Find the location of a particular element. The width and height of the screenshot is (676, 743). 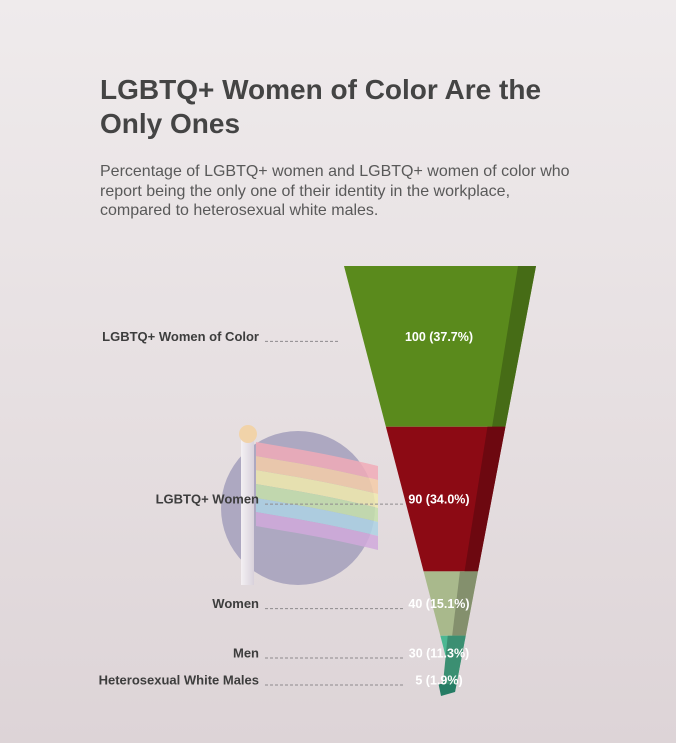

funnel-segment-side-women is located at coordinates (464, 605).